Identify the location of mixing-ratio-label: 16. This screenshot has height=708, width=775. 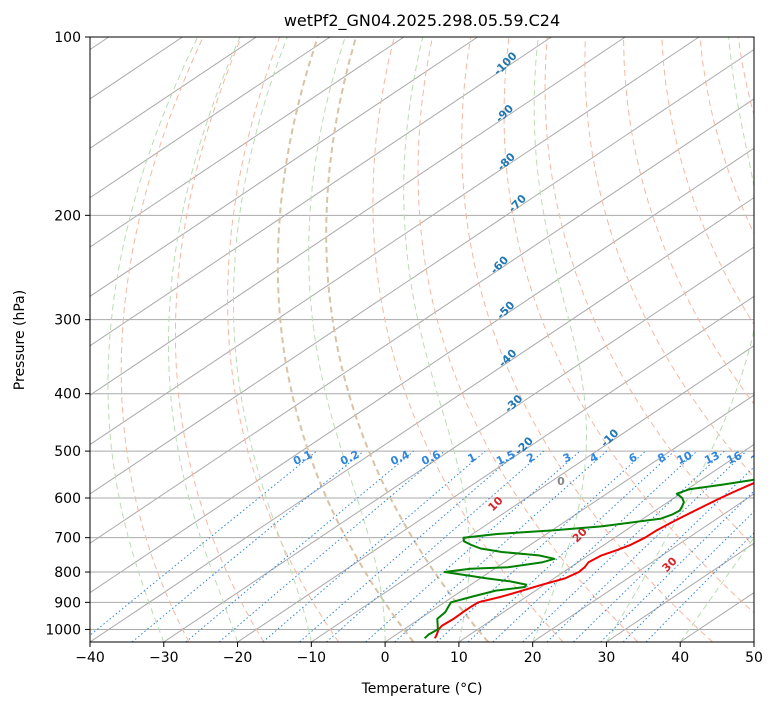
(735, 458).